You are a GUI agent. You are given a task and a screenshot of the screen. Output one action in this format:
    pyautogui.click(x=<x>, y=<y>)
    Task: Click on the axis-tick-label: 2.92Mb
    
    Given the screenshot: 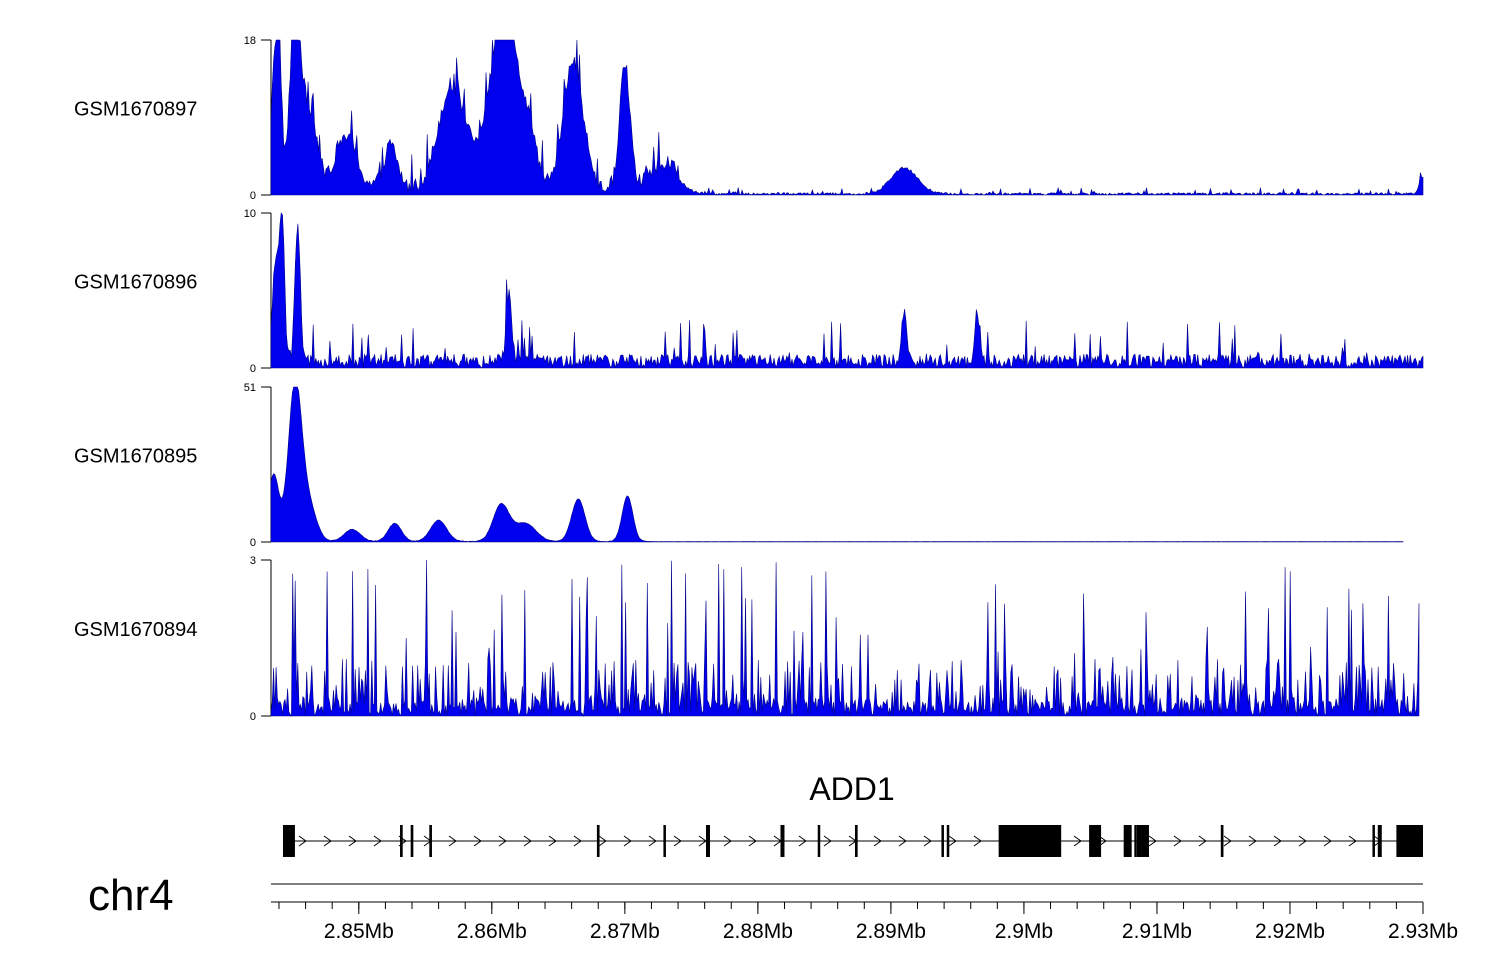 What is the action you would take?
    pyautogui.click(x=1290, y=931)
    